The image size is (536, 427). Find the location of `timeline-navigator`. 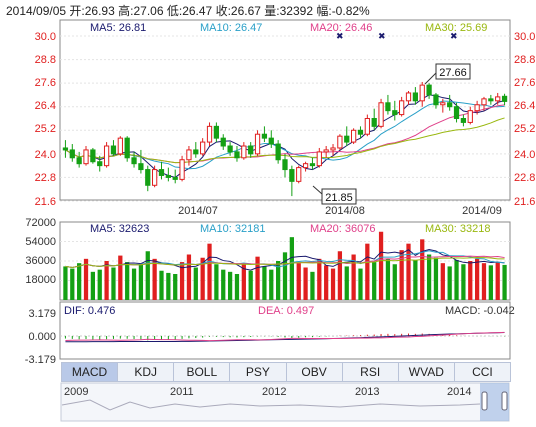

timeline-navigator is located at coordinates (285, 402).